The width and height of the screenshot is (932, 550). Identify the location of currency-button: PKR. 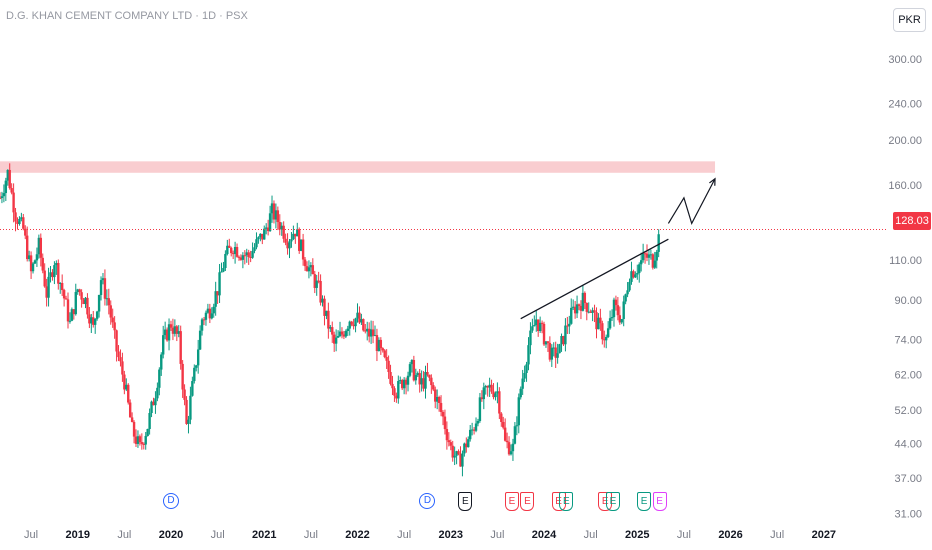
(909, 20).